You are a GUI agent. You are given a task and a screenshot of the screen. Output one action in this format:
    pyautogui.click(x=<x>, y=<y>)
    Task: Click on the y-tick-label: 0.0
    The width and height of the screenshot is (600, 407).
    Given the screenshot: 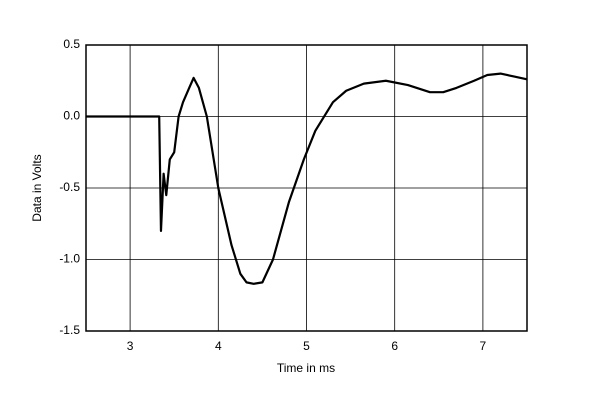 What is the action you would take?
    pyautogui.click(x=71, y=116)
    